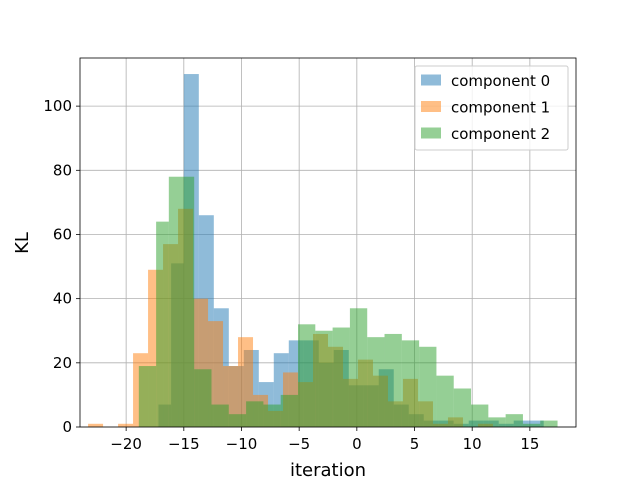 The height and width of the screenshot is (480, 640). What do you see at coordinates (529, 444) in the screenshot?
I see `x-tick-label: 15` at bounding box center [529, 444].